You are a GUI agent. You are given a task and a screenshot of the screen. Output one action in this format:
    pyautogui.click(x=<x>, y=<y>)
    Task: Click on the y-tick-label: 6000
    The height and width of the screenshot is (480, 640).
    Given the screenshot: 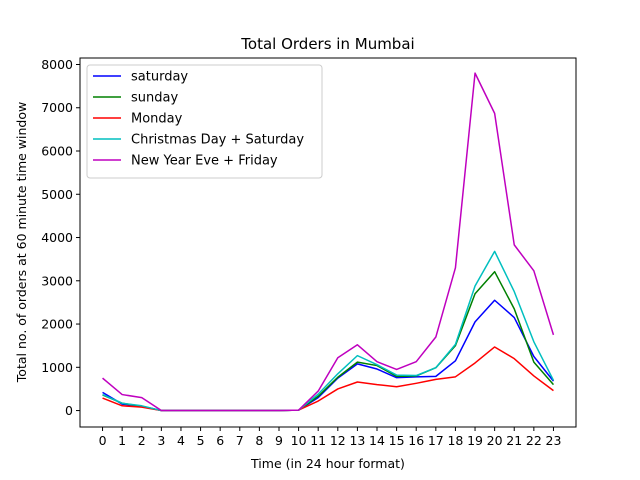 What is the action you would take?
    pyautogui.click(x=57, y=151)
    